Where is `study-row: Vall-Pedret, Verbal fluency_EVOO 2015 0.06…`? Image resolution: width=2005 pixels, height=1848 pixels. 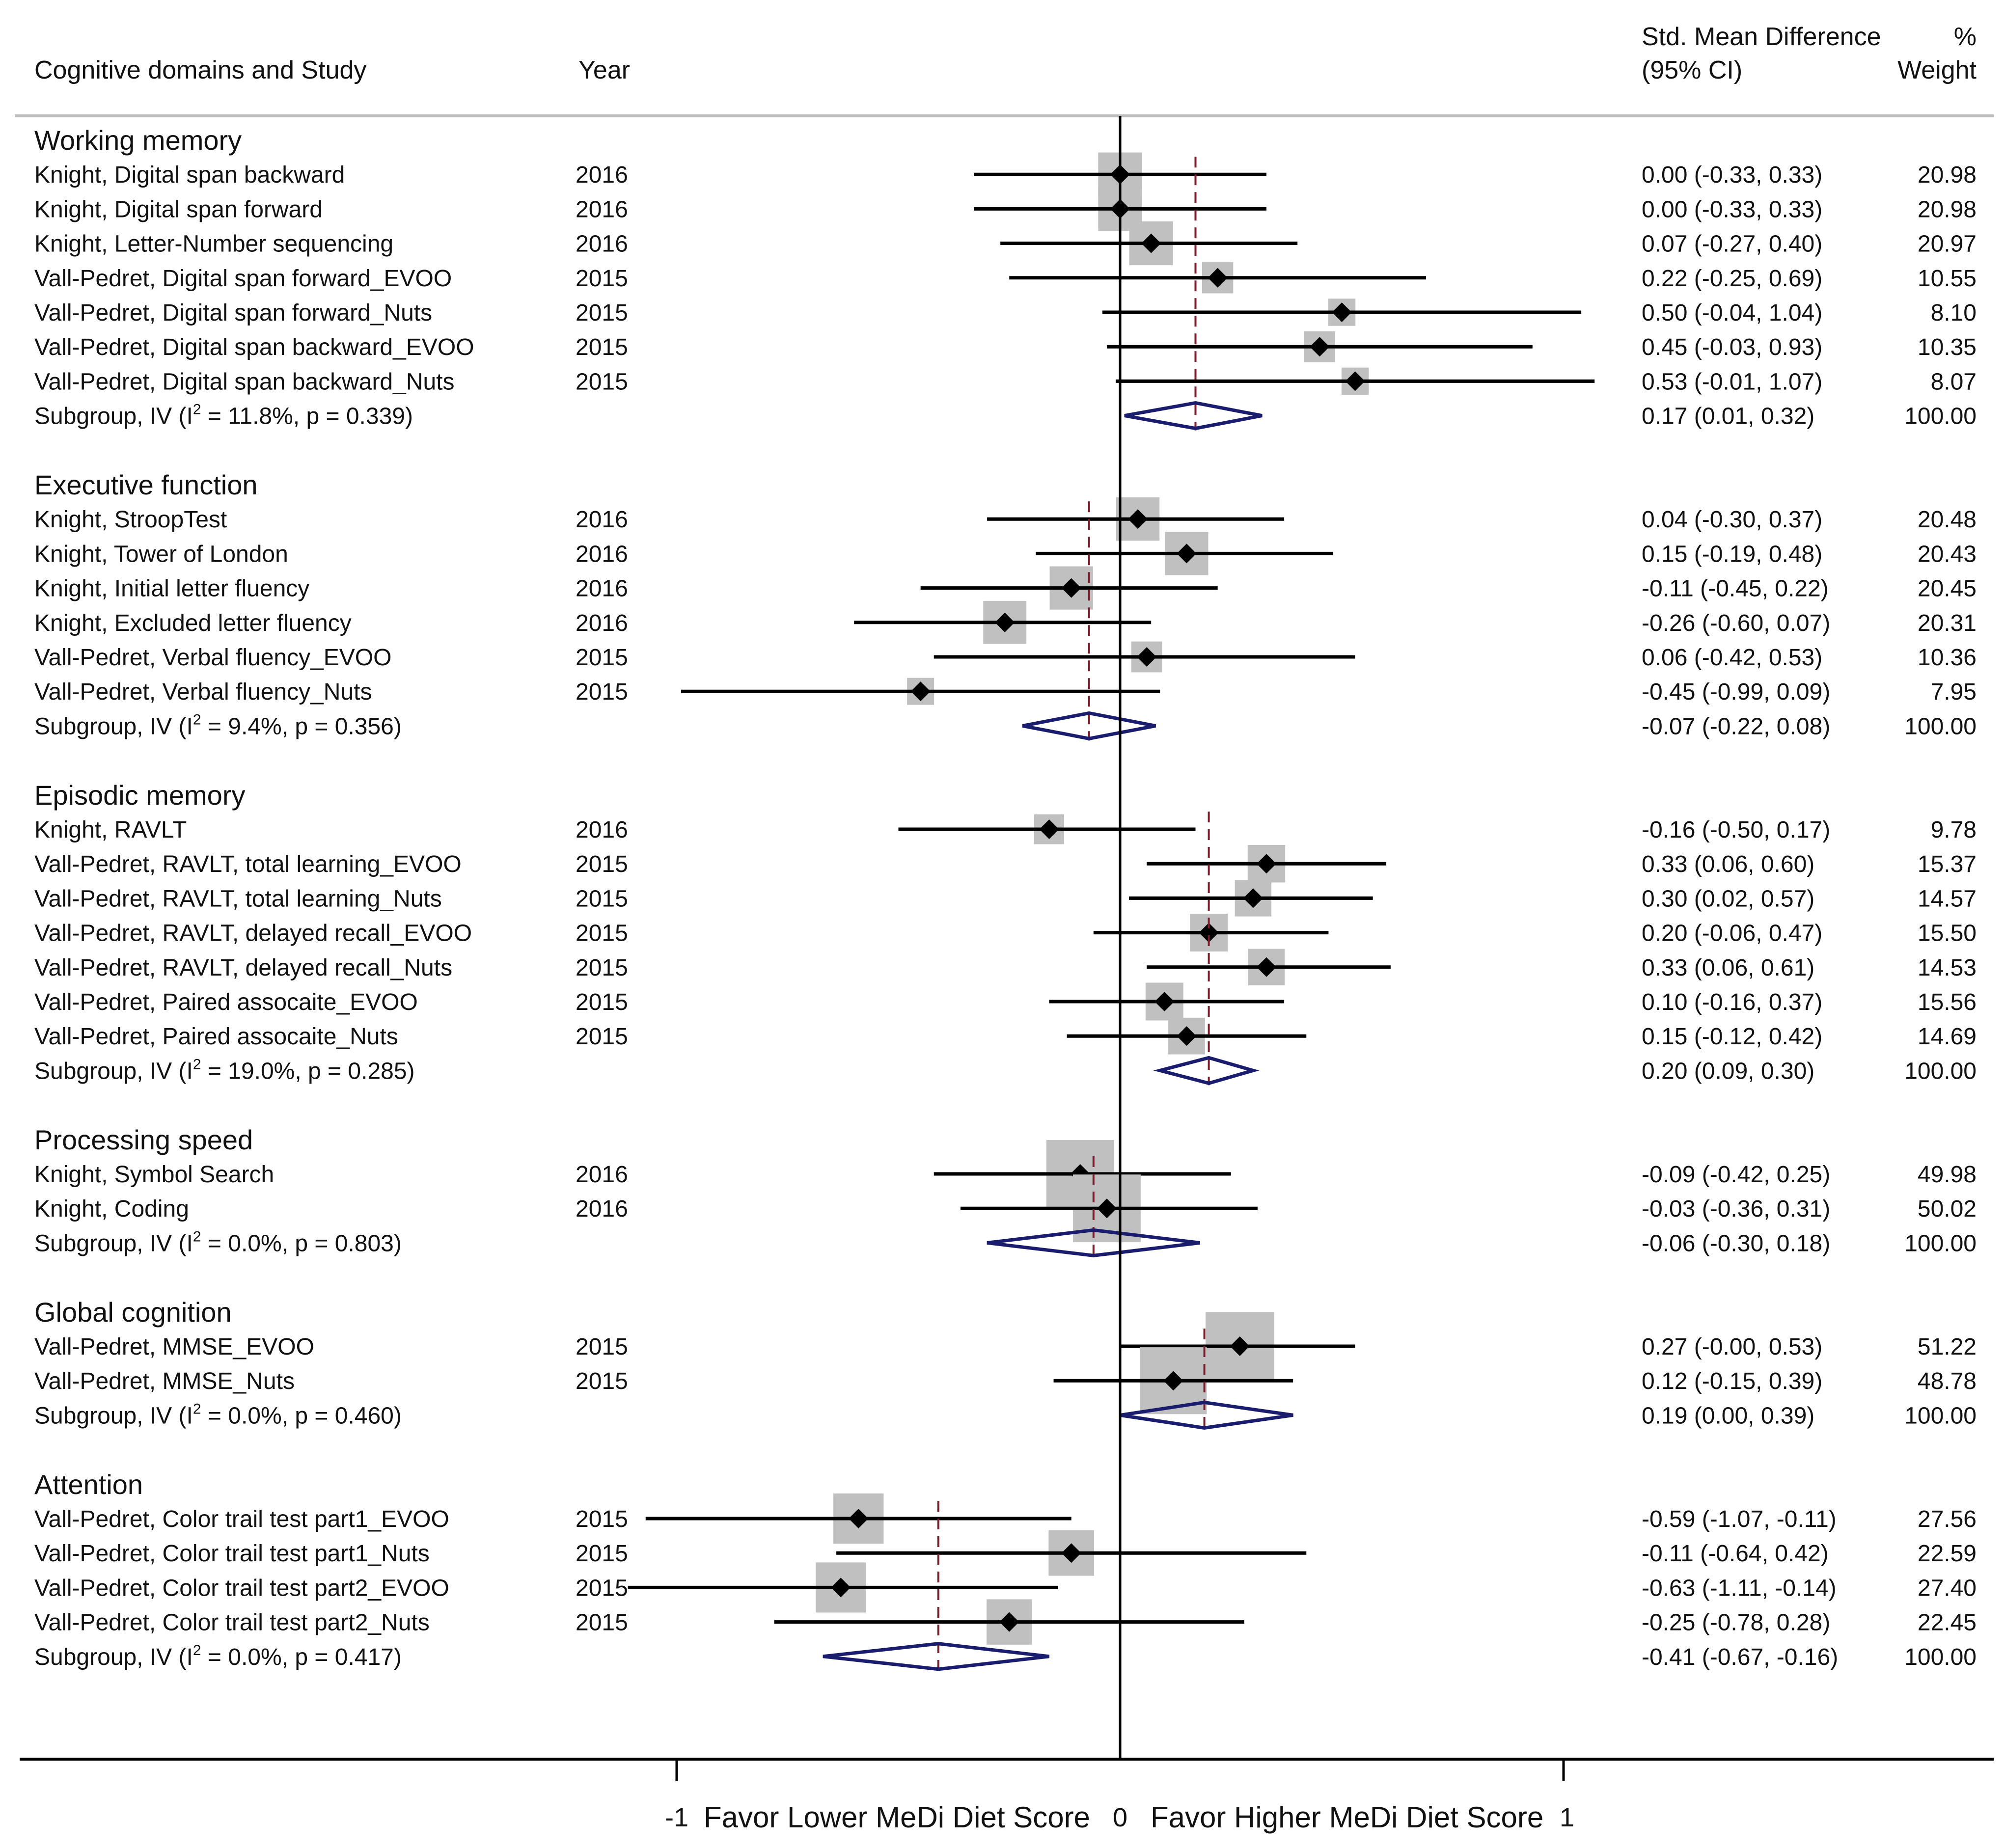
study-row: Vall-Pedret, Verbal fluency_EVOO 2015 0.06… is located at coordinates (1005, 657).